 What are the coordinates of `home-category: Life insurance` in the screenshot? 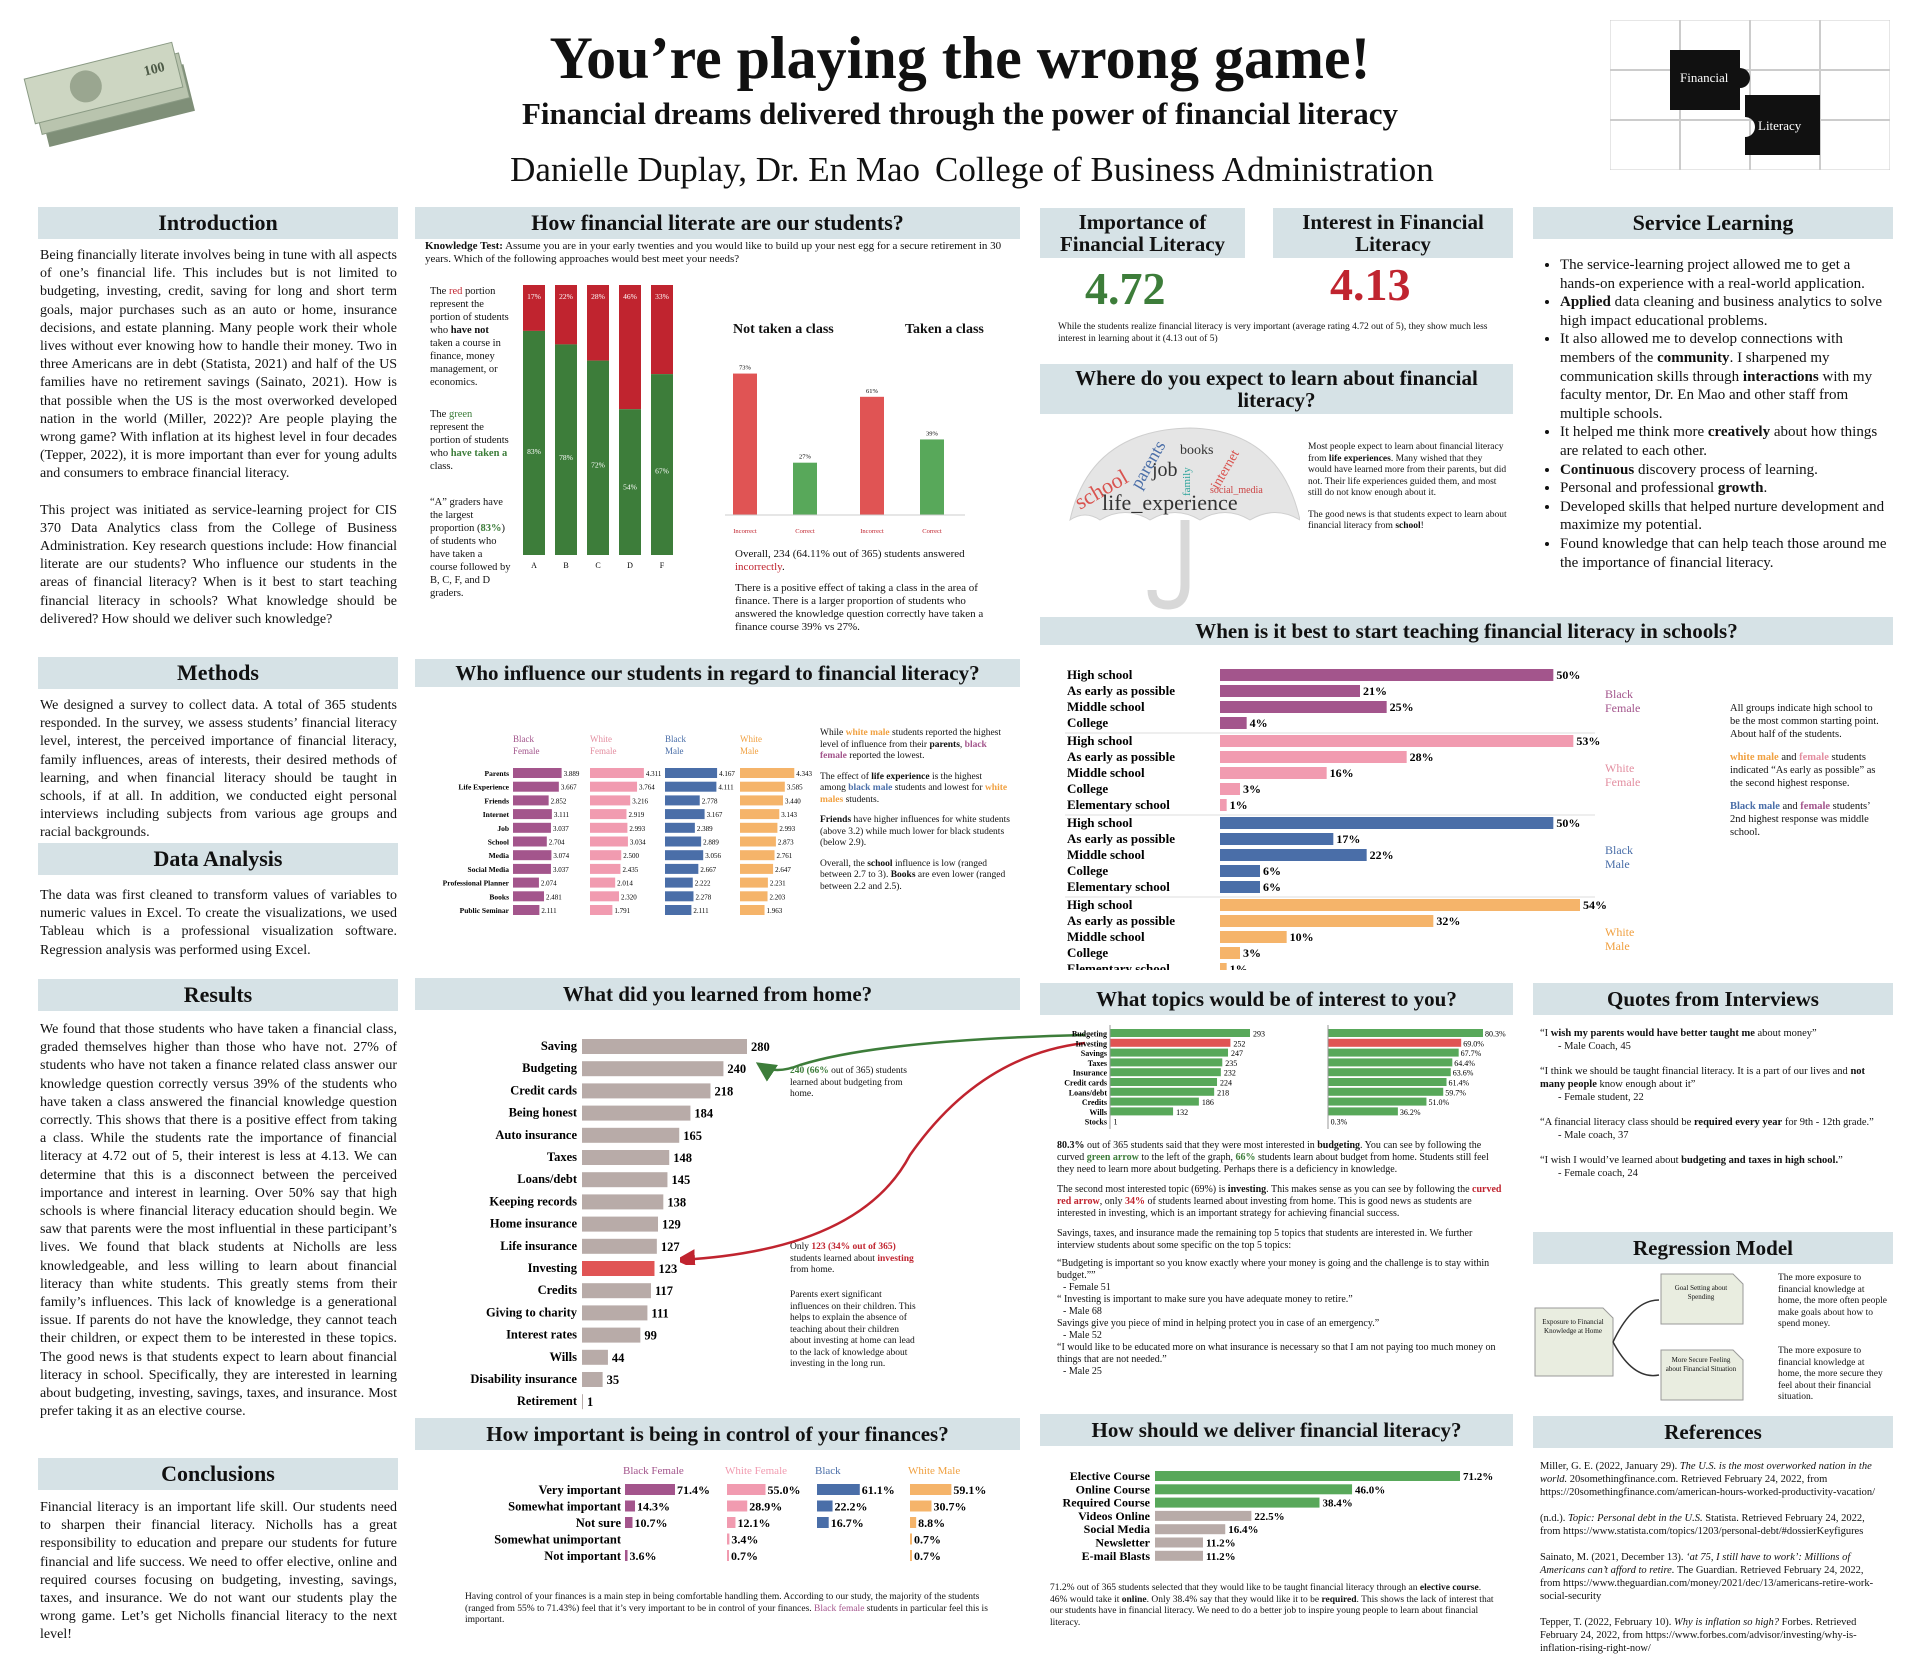 It's located at (538, 1246).